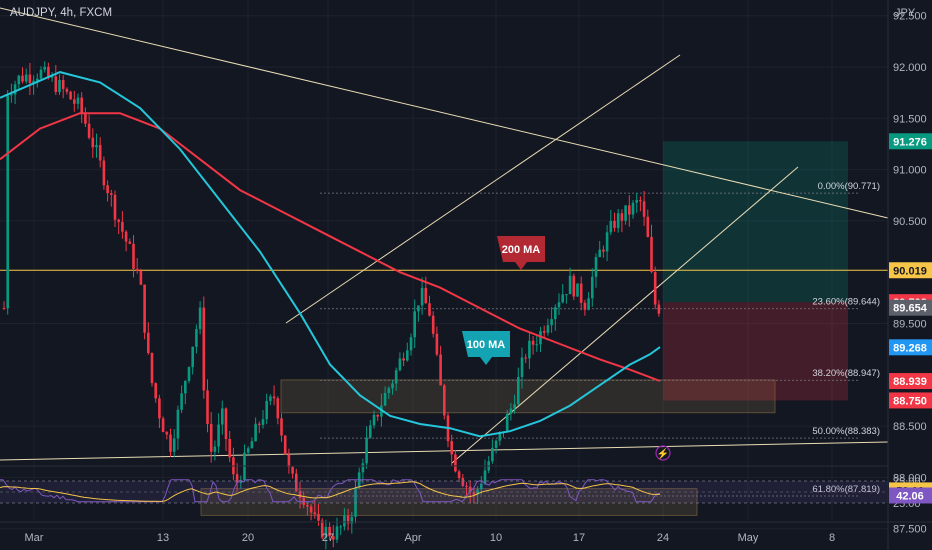 The height and width of the screenshot is (550, 932). What do you see at coordinates (910, 119) in the screenshot?
I see `y-tick-label: 91.500` at bounding box center [910, 119].